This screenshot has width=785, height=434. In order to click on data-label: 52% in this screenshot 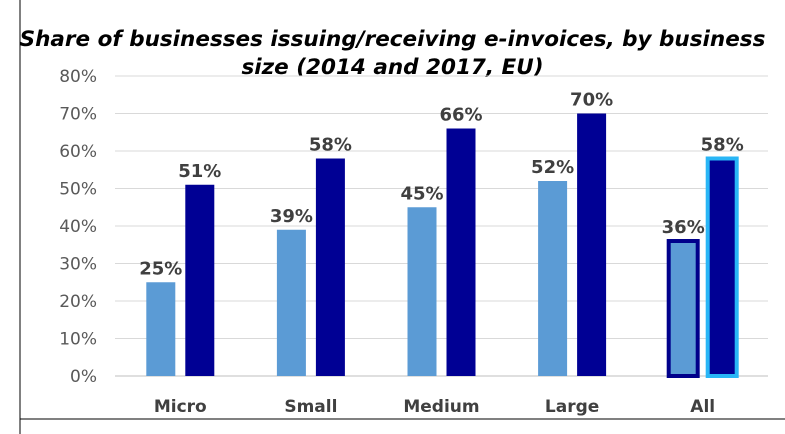, I will do `click(552, 167)`.